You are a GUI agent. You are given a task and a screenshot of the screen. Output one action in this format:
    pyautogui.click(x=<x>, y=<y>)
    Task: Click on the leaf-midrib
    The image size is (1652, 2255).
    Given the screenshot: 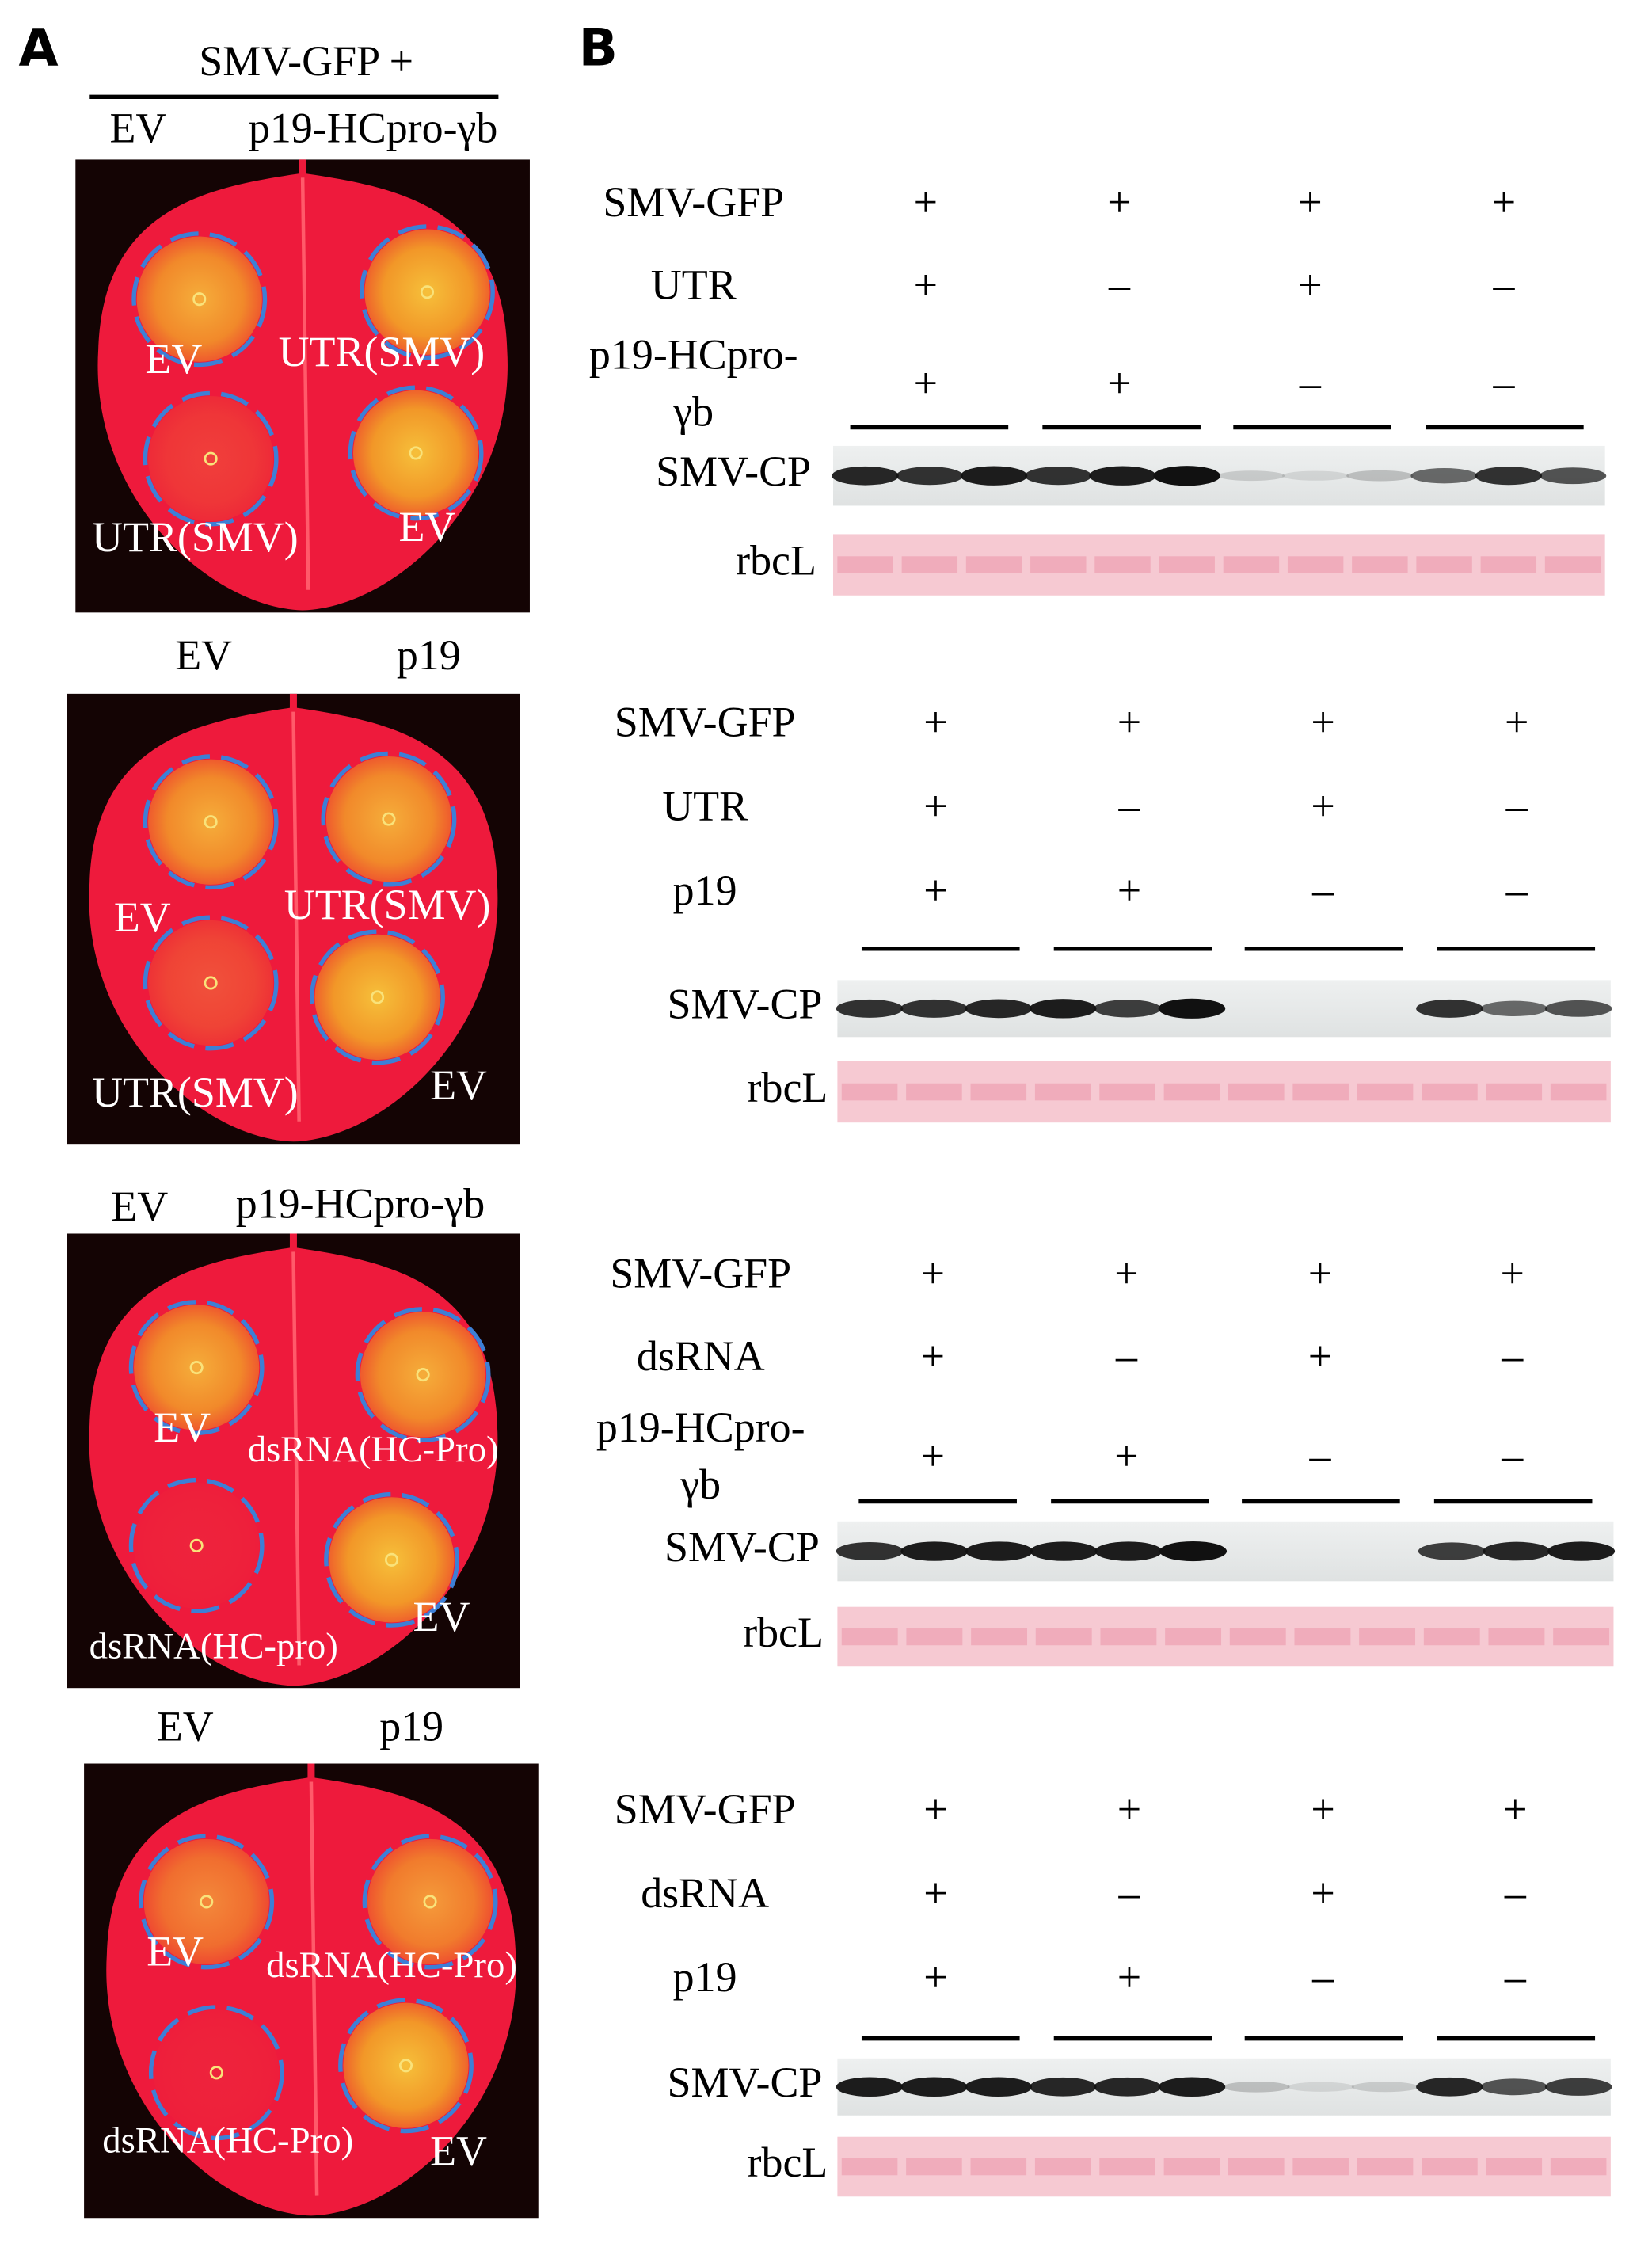 What is the action you would take?
    pyautogui.click(x=305, y=383)
    